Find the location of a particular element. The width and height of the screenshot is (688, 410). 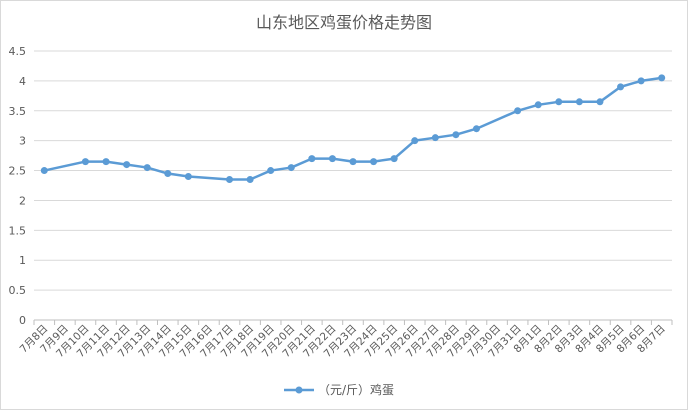

y-tick-label: 4.5 is located at coordinates (18, 51).